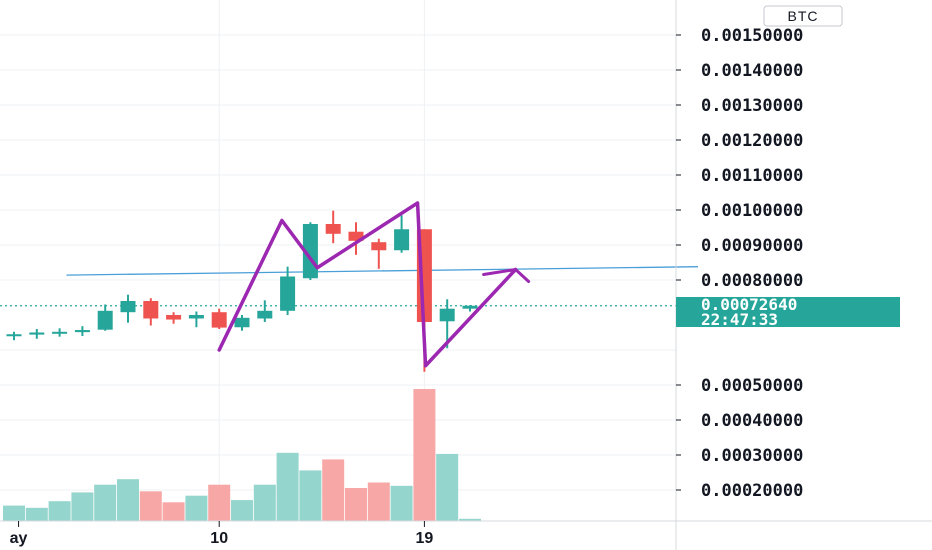  Describe the element at coordinates (752, 106) in the screenshot. I see `price-tick-label: 0.00130000` at that location.